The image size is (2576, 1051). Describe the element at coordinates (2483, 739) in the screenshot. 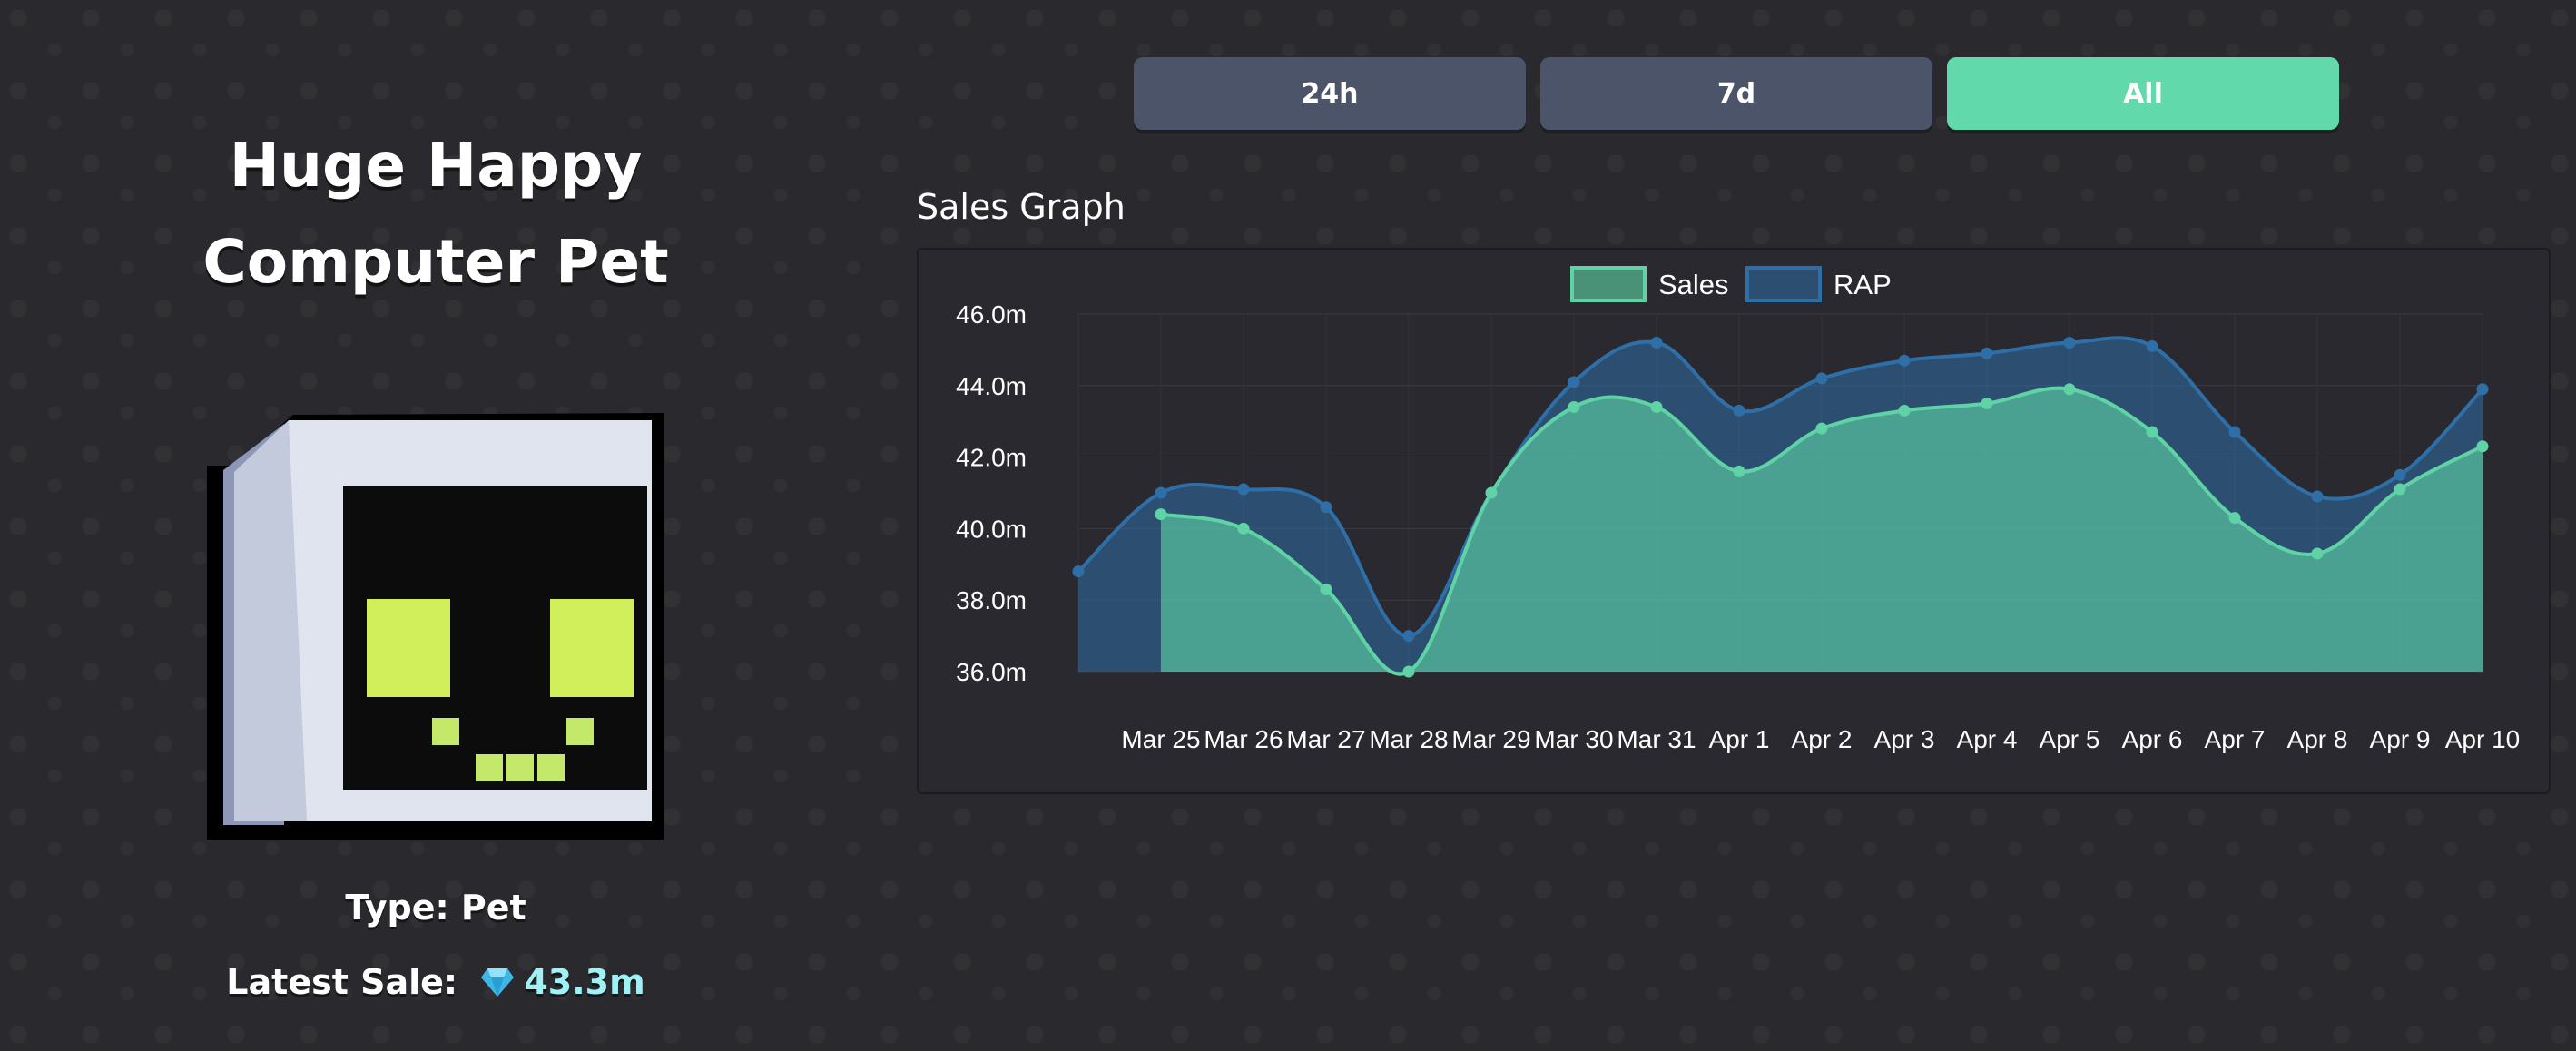

I see `x-tick-label: Apr 10` at that location.